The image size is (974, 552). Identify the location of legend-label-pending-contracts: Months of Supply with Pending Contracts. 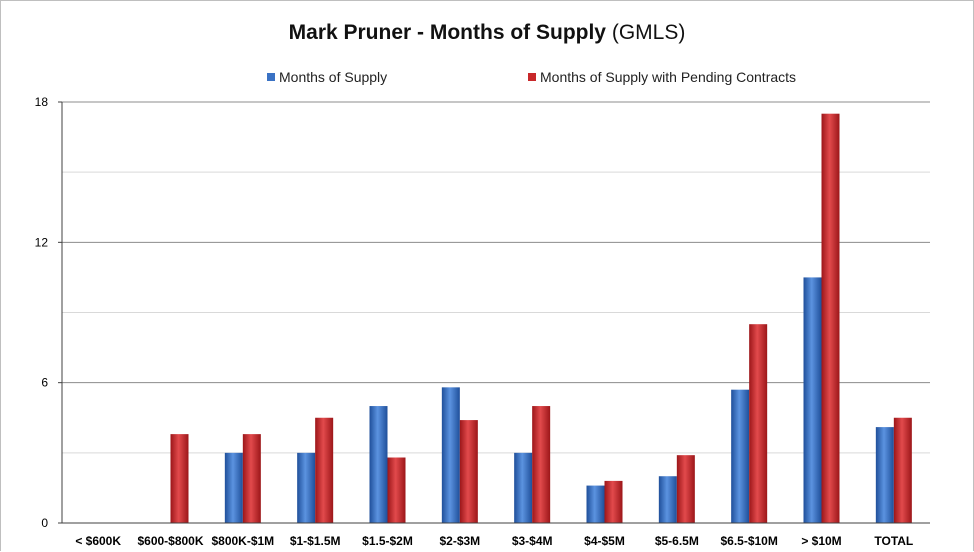
(668, 77).